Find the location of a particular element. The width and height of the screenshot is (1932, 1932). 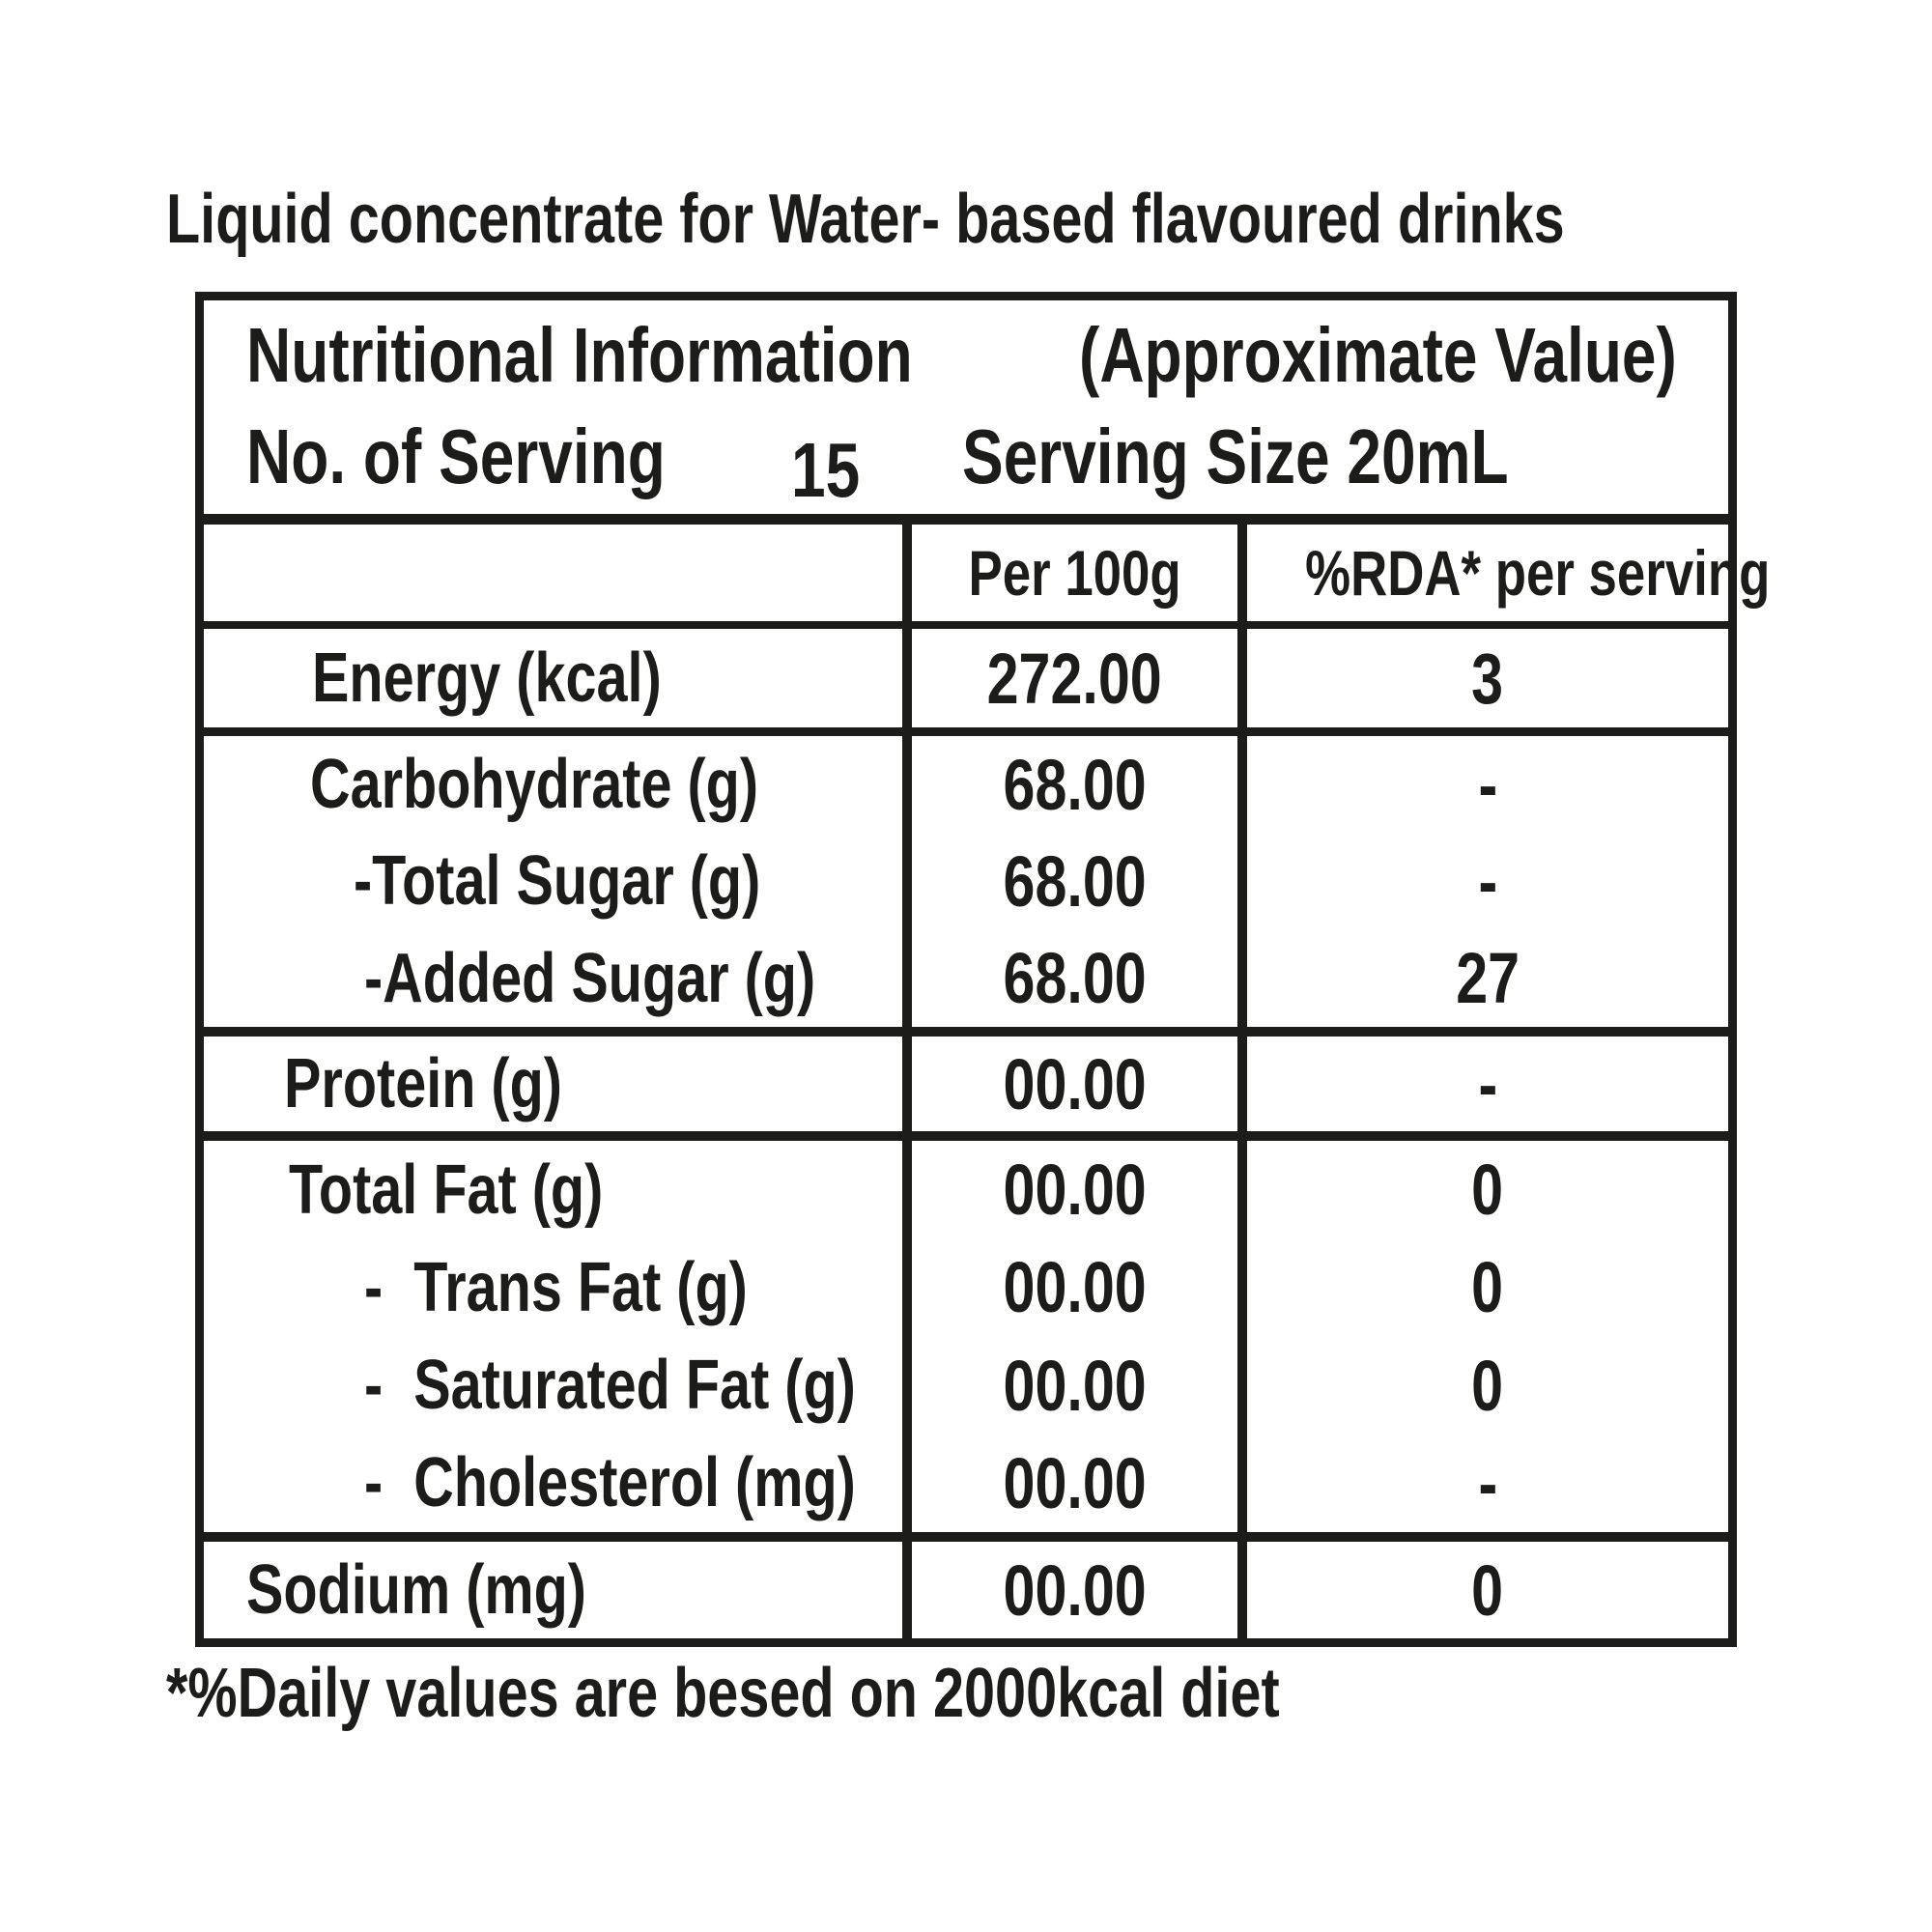

column-header-per100g: Per 100g is located at coordinates (1069, 573).